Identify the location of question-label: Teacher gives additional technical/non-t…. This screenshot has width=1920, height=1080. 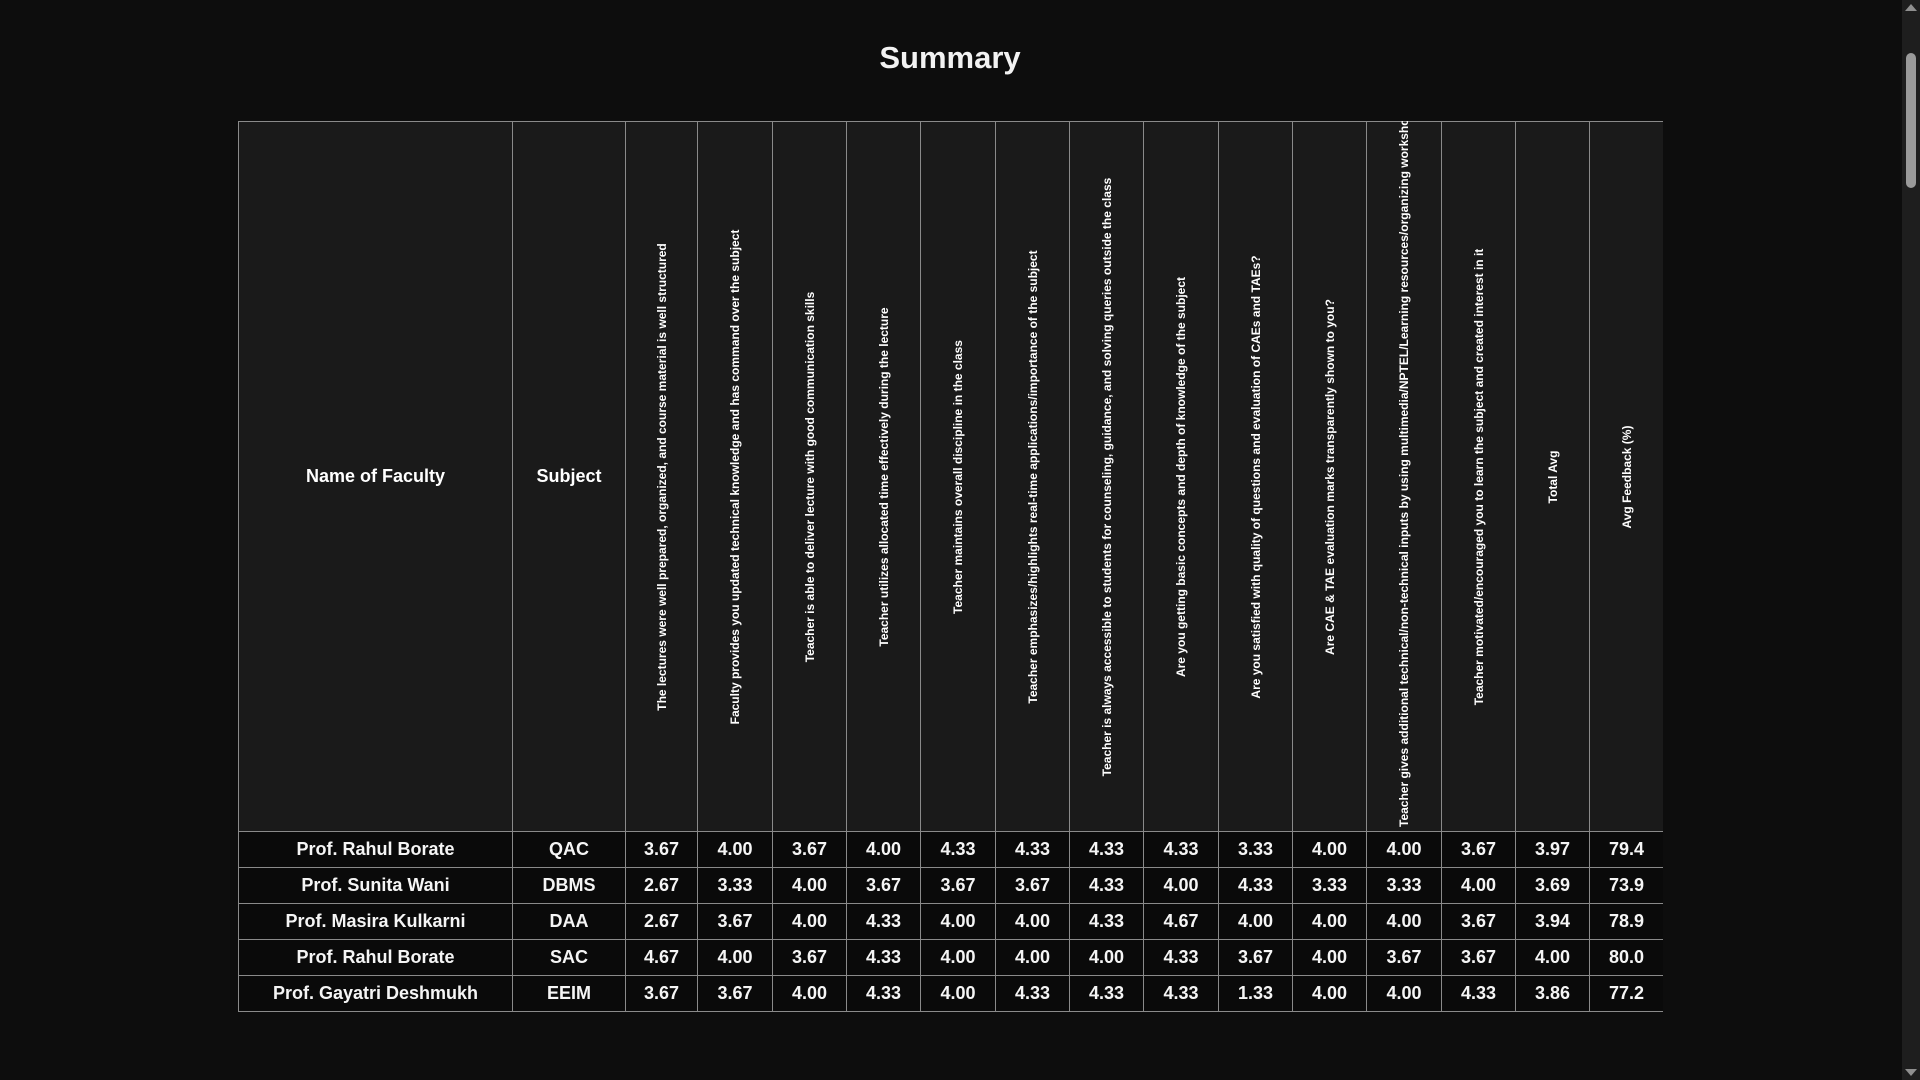
(1404, 474).